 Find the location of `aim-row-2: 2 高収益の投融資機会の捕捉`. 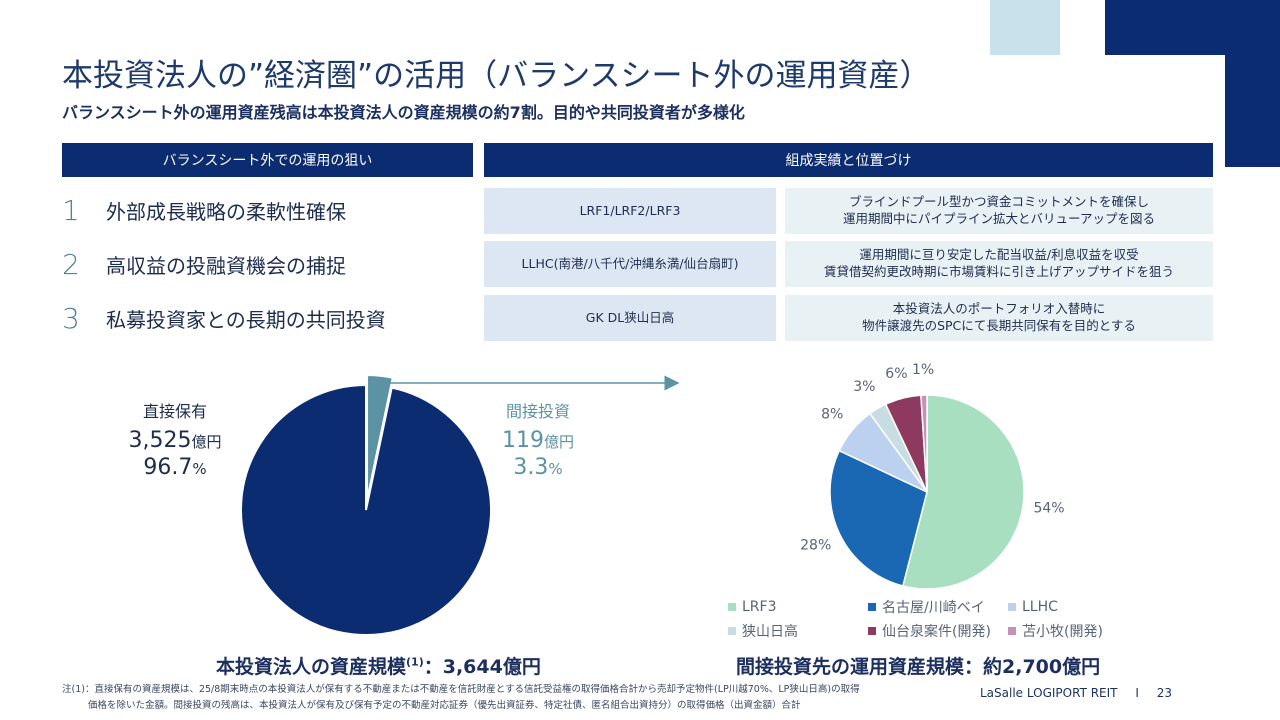

aim-row-2: 2 高収益の投融資機会の捕捉 is located at coordinates (262, 264).